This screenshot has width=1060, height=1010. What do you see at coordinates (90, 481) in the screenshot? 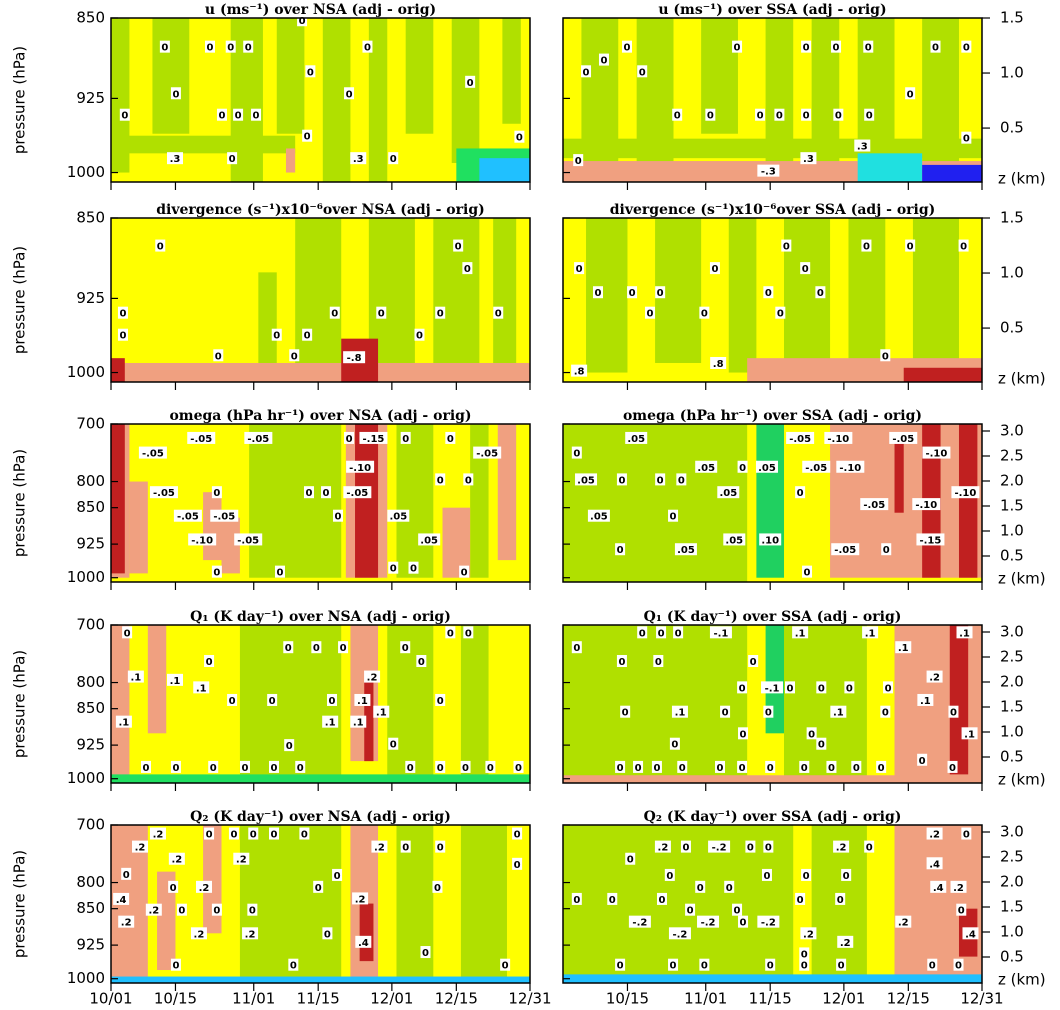
I see `y-tick-label: 800` at bounding box center [90, 481].